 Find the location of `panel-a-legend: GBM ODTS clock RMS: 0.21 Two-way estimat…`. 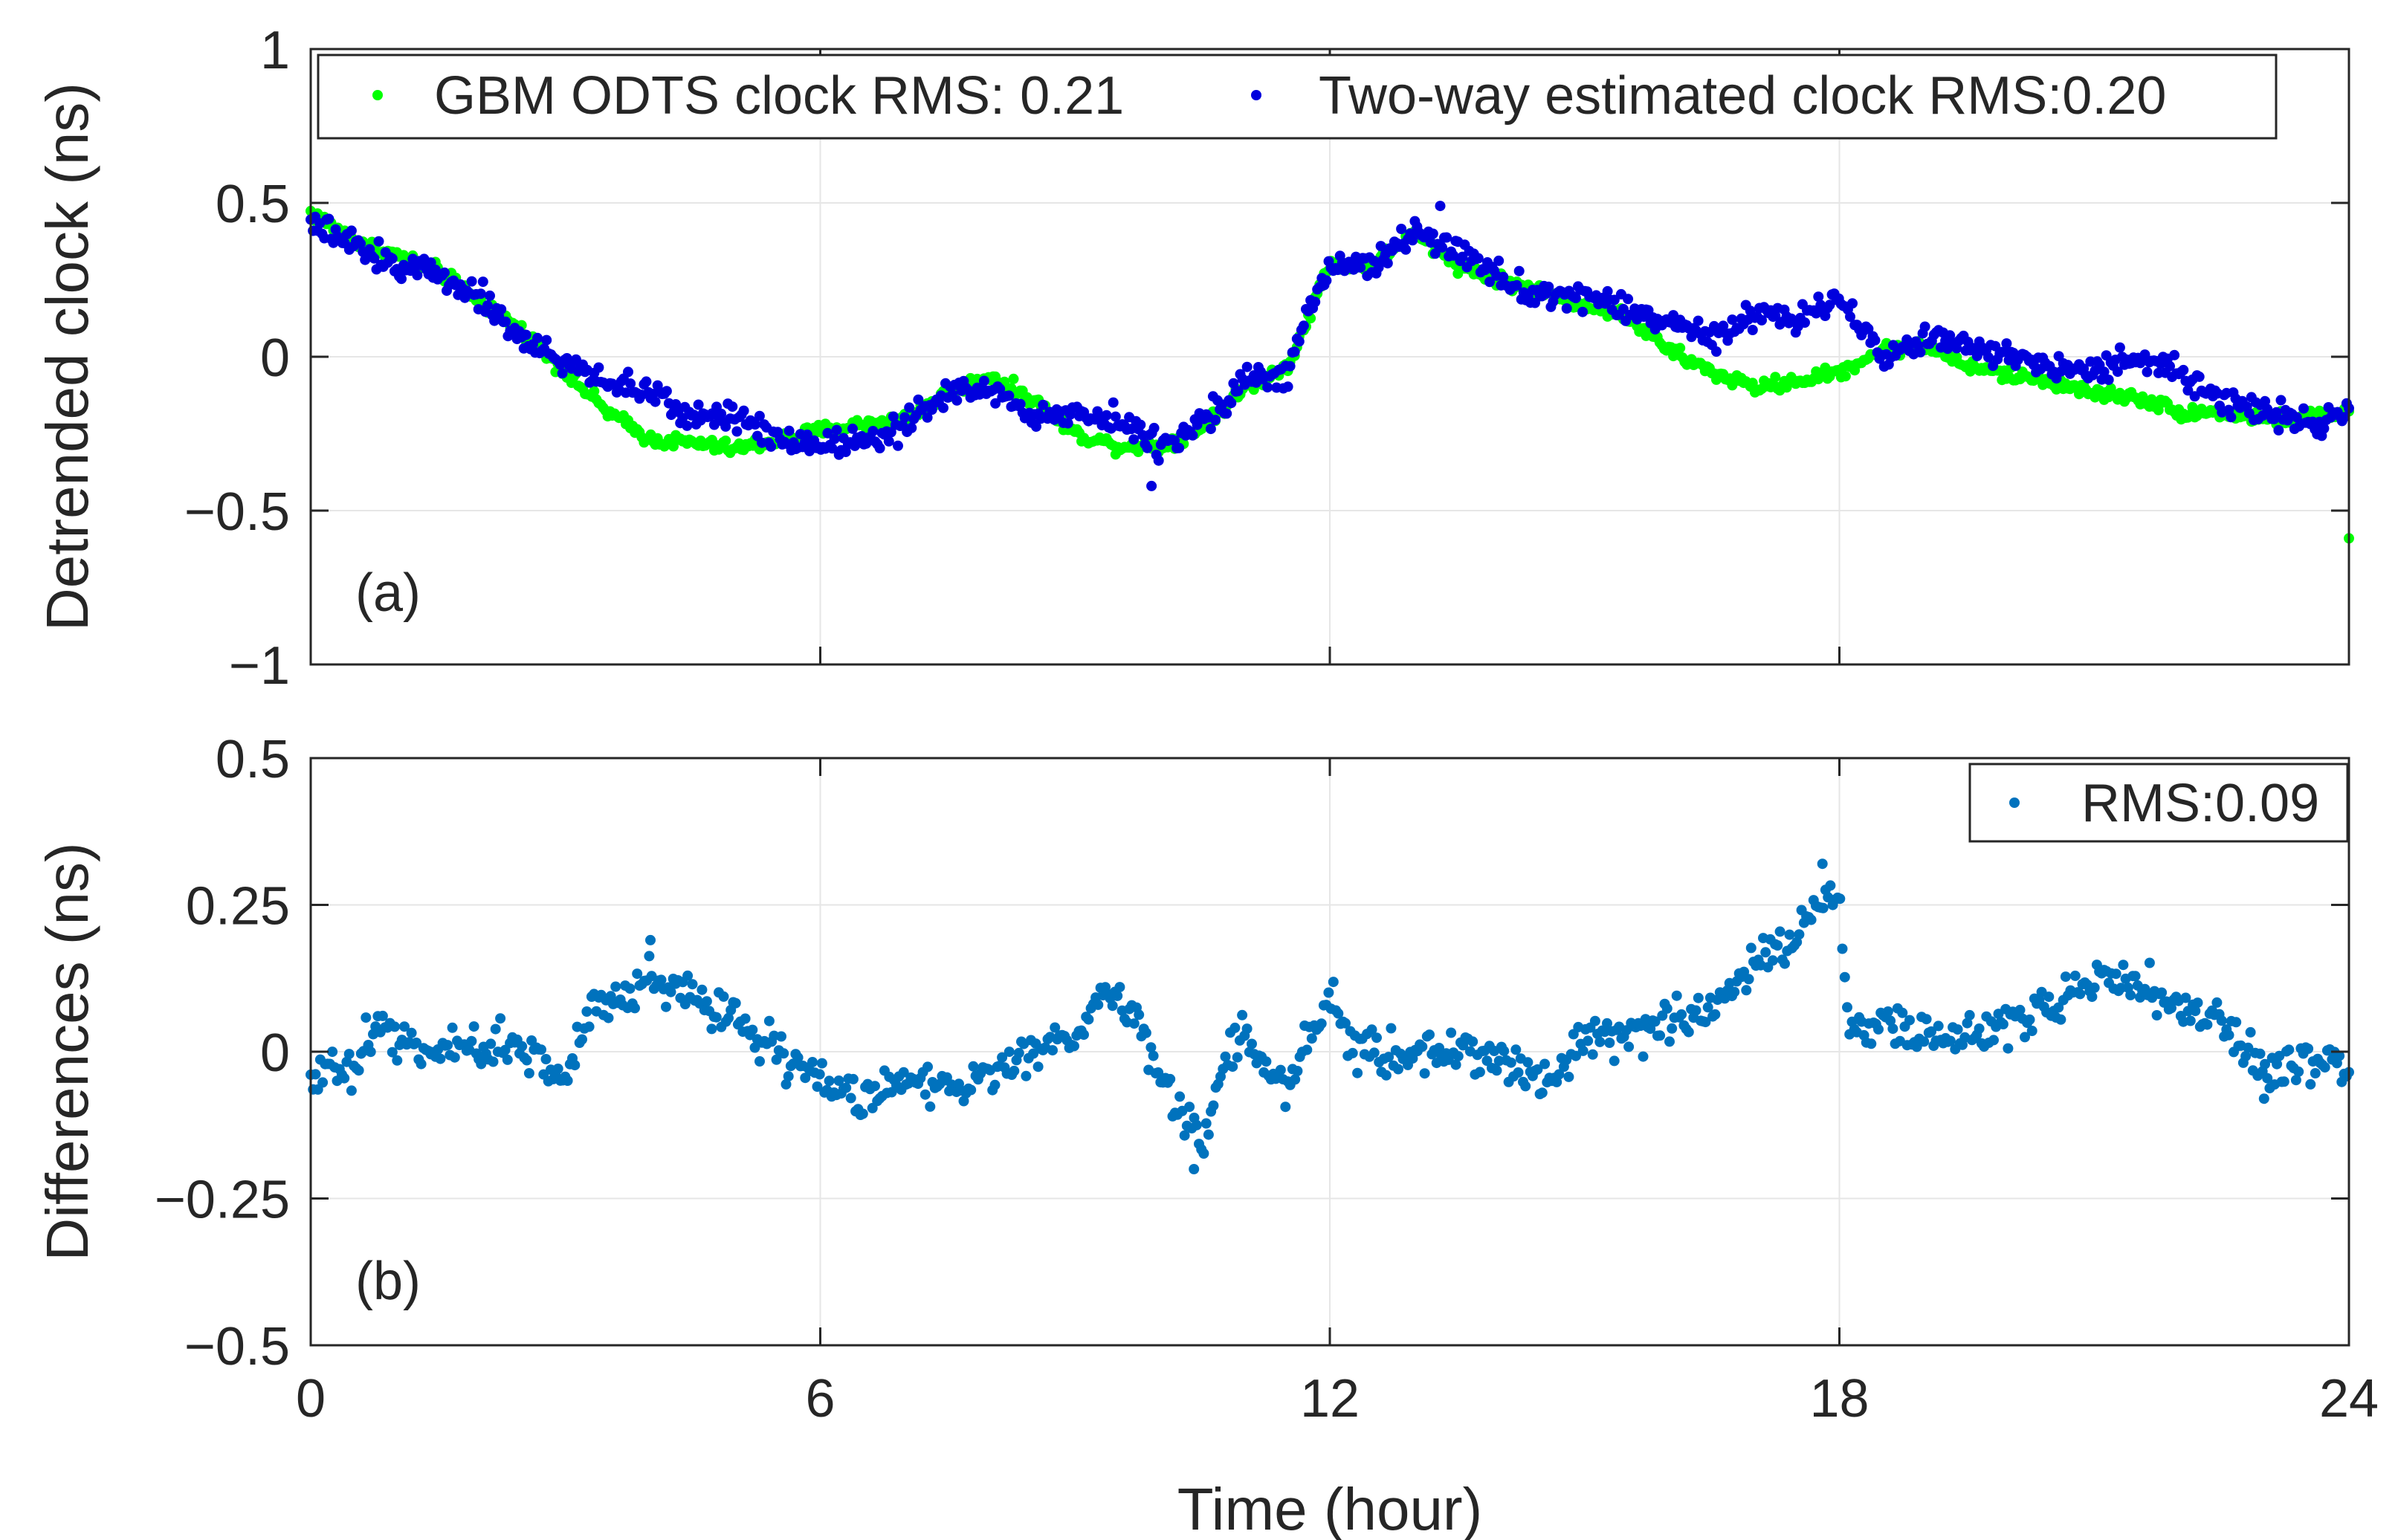

panel-a-legend: GBM ODTS clock RMS: 0.21 Two-way estimat… is located at coordinates (1297, 97).